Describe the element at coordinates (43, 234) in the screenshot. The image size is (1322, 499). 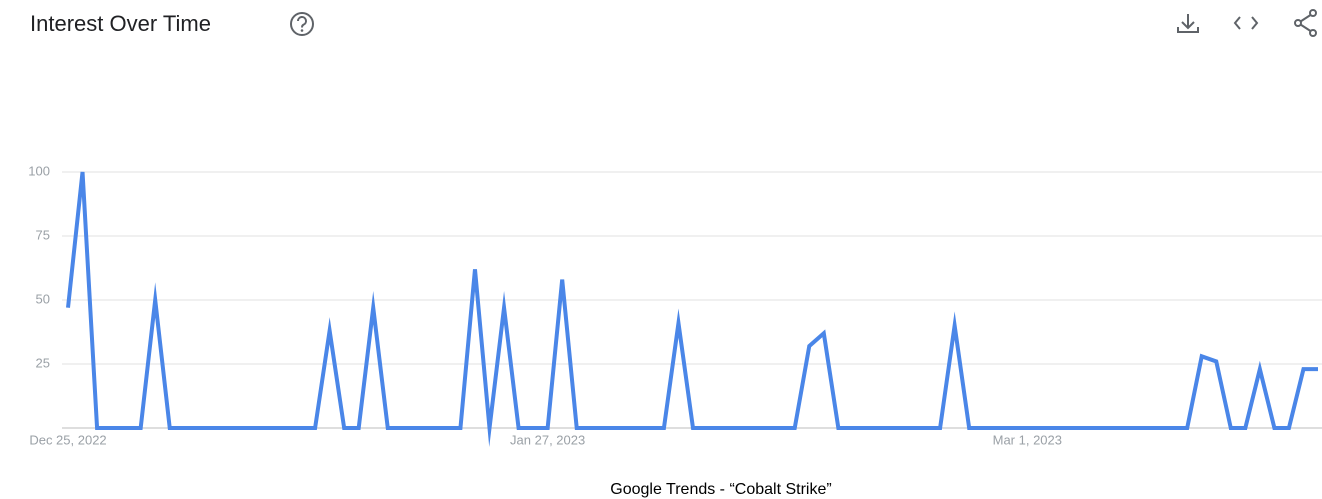
I see `y-tick-label: 75` at that location.